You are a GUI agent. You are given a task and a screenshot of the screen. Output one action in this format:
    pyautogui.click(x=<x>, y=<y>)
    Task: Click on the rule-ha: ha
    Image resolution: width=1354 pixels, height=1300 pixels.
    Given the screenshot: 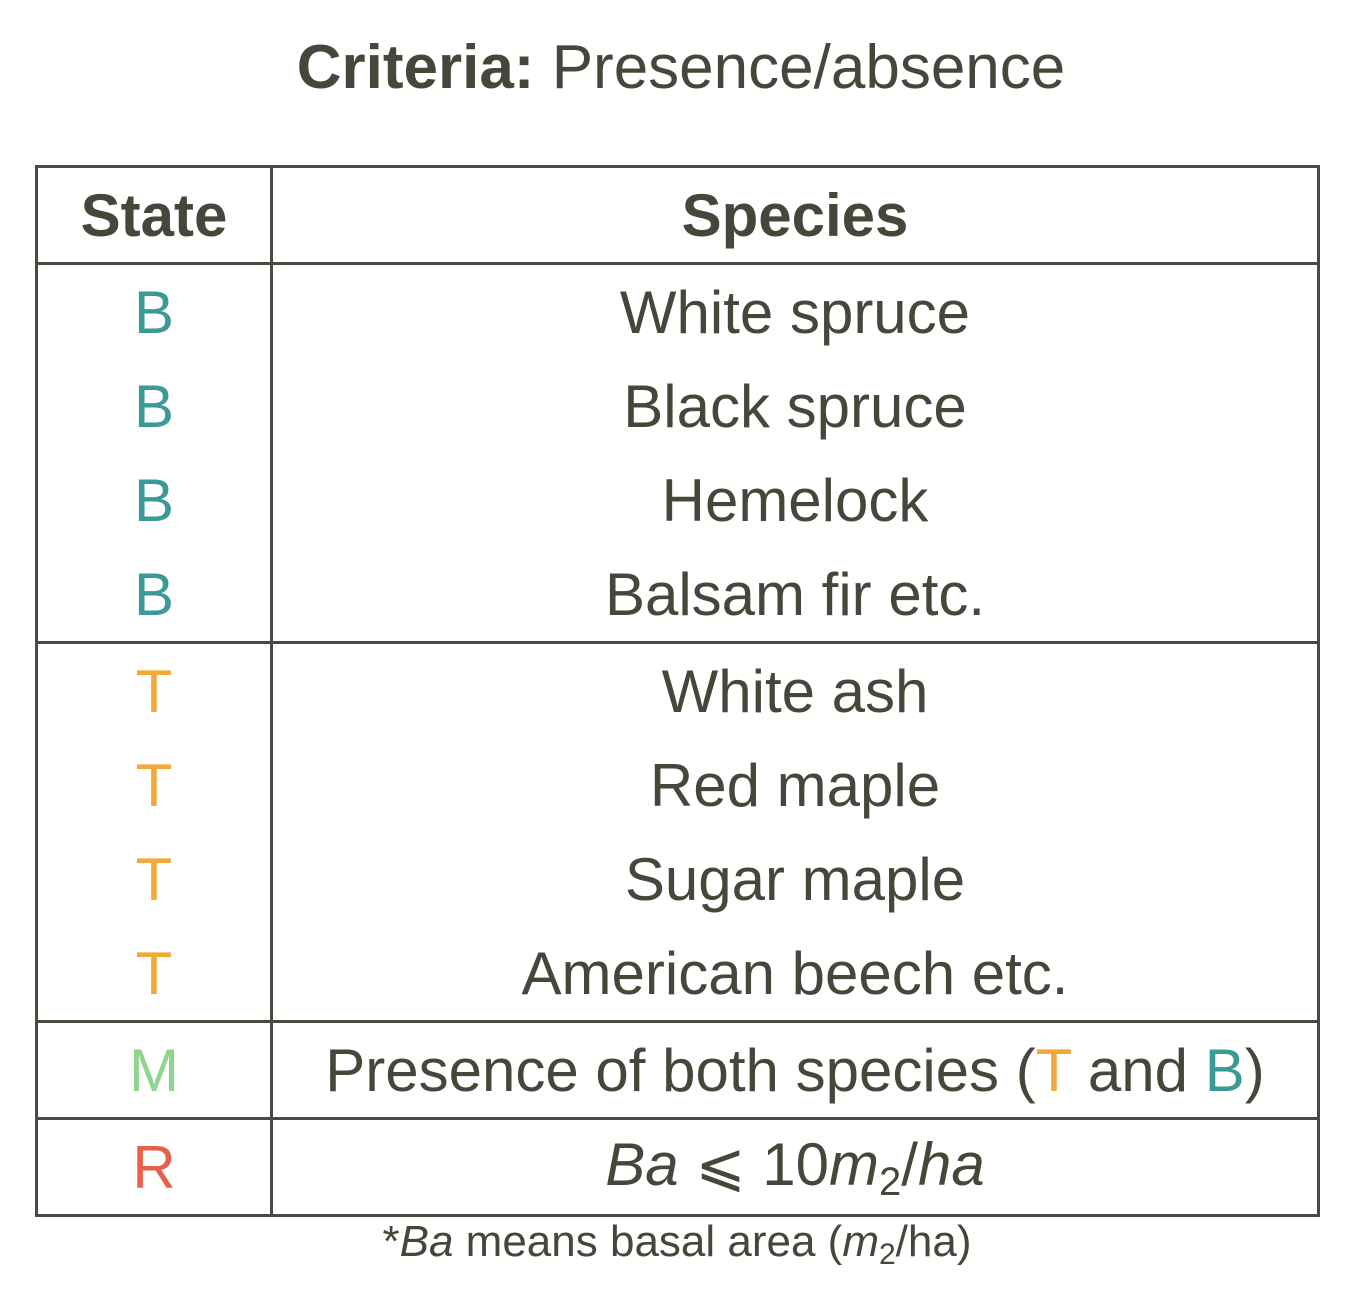 What is the action you would take?
    pyautogui.click(x=951, y=1164)
    